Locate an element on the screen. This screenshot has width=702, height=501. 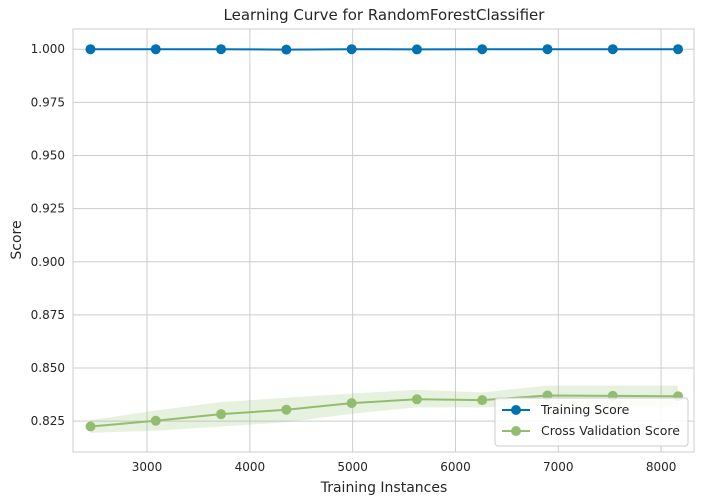
y-tick-label: 1.000 is located at coordinates (48, 49).